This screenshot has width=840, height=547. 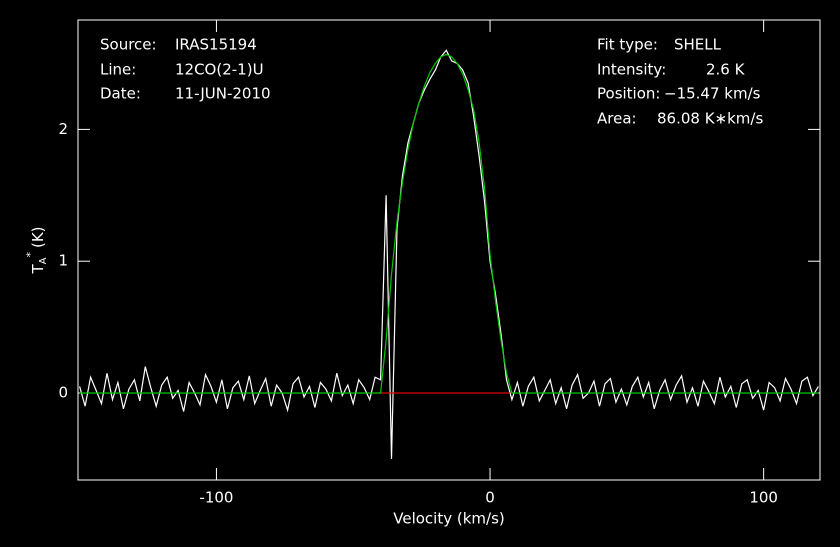 I want to click on annotation-value: IRAS15194, so click(x=216, y=45).